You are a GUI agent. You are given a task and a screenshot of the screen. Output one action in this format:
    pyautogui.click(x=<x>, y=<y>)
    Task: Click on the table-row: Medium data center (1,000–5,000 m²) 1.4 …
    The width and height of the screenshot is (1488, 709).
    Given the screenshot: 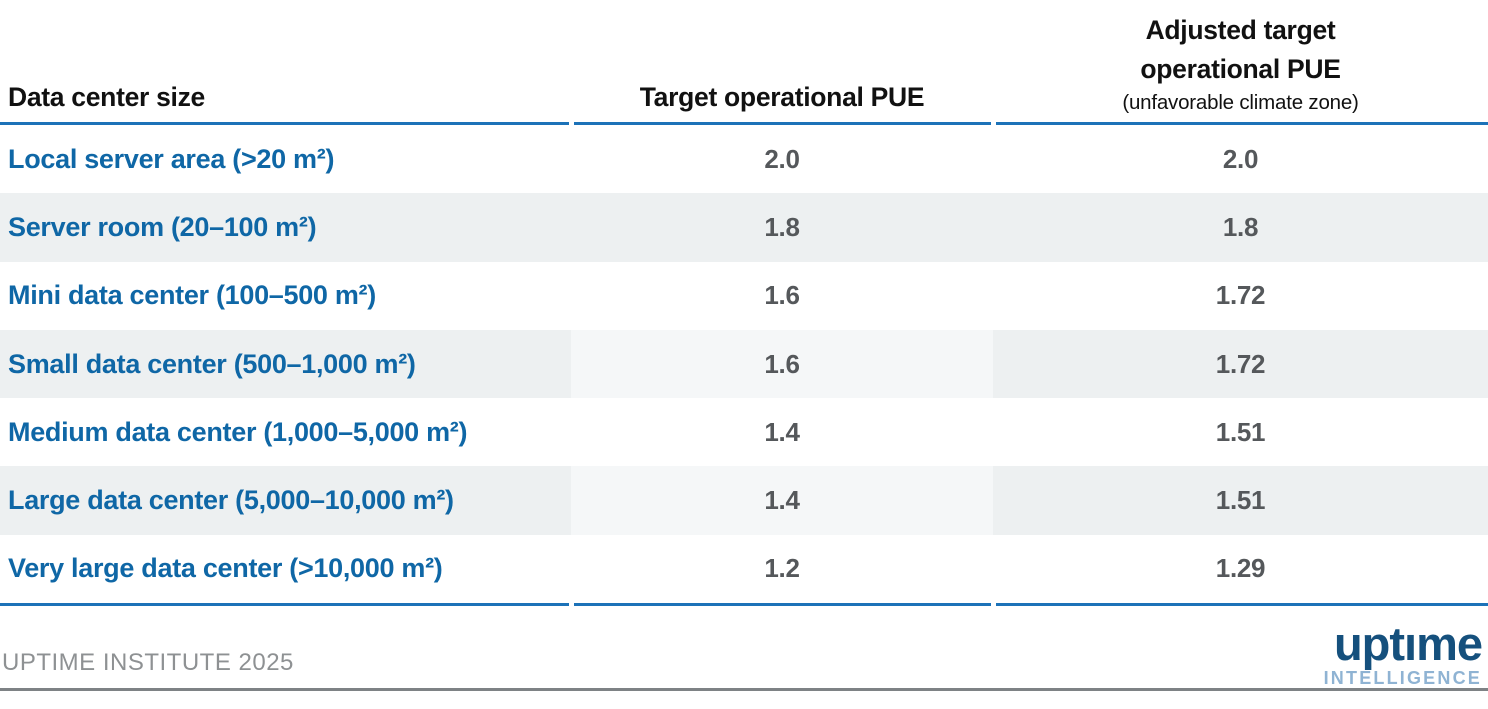 What is the action you would take?
    pyautogui.click(x=744, y=432)
    